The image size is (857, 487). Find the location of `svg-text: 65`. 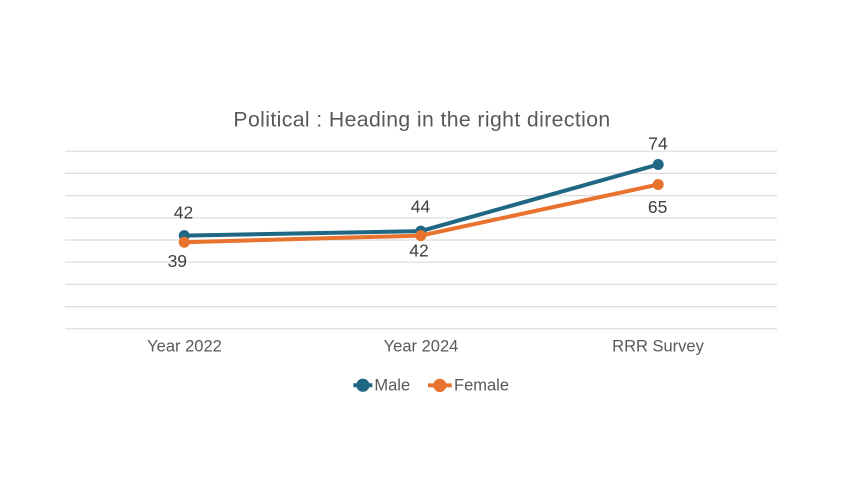

svg-text: 65 is located at coordinates (657, 207).